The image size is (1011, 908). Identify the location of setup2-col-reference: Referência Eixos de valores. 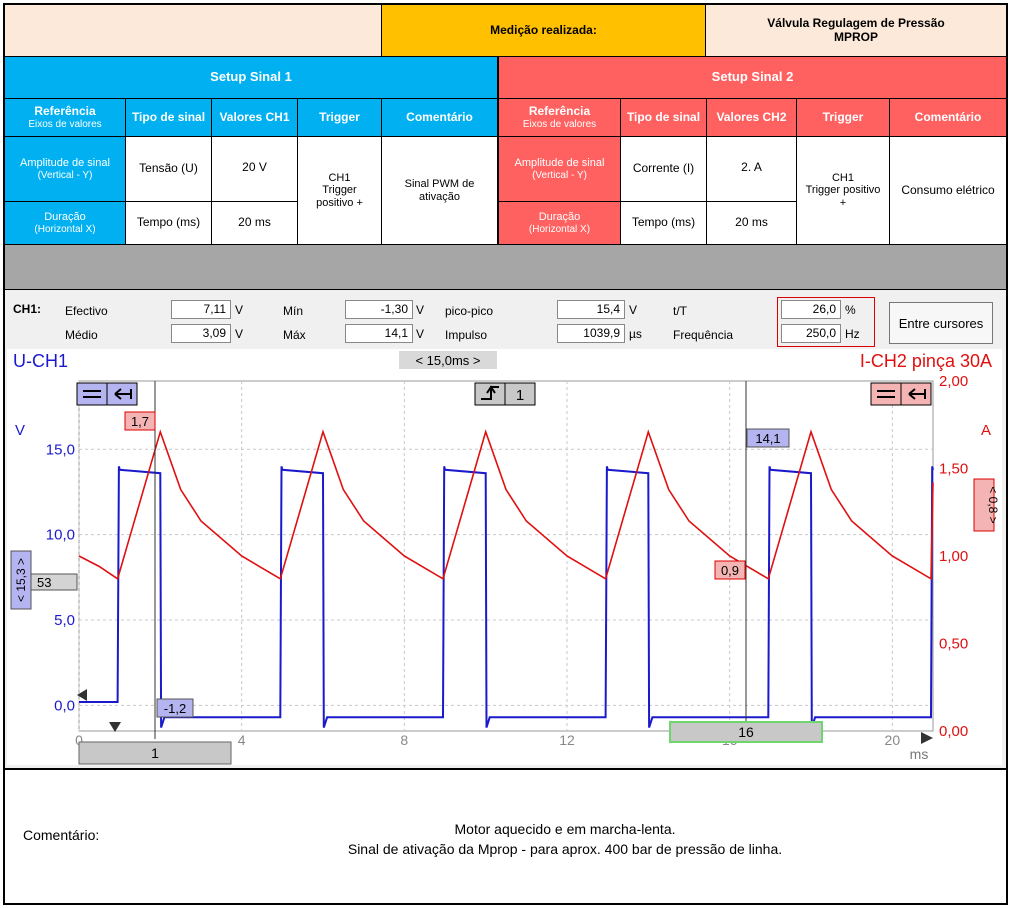
(560, 118).